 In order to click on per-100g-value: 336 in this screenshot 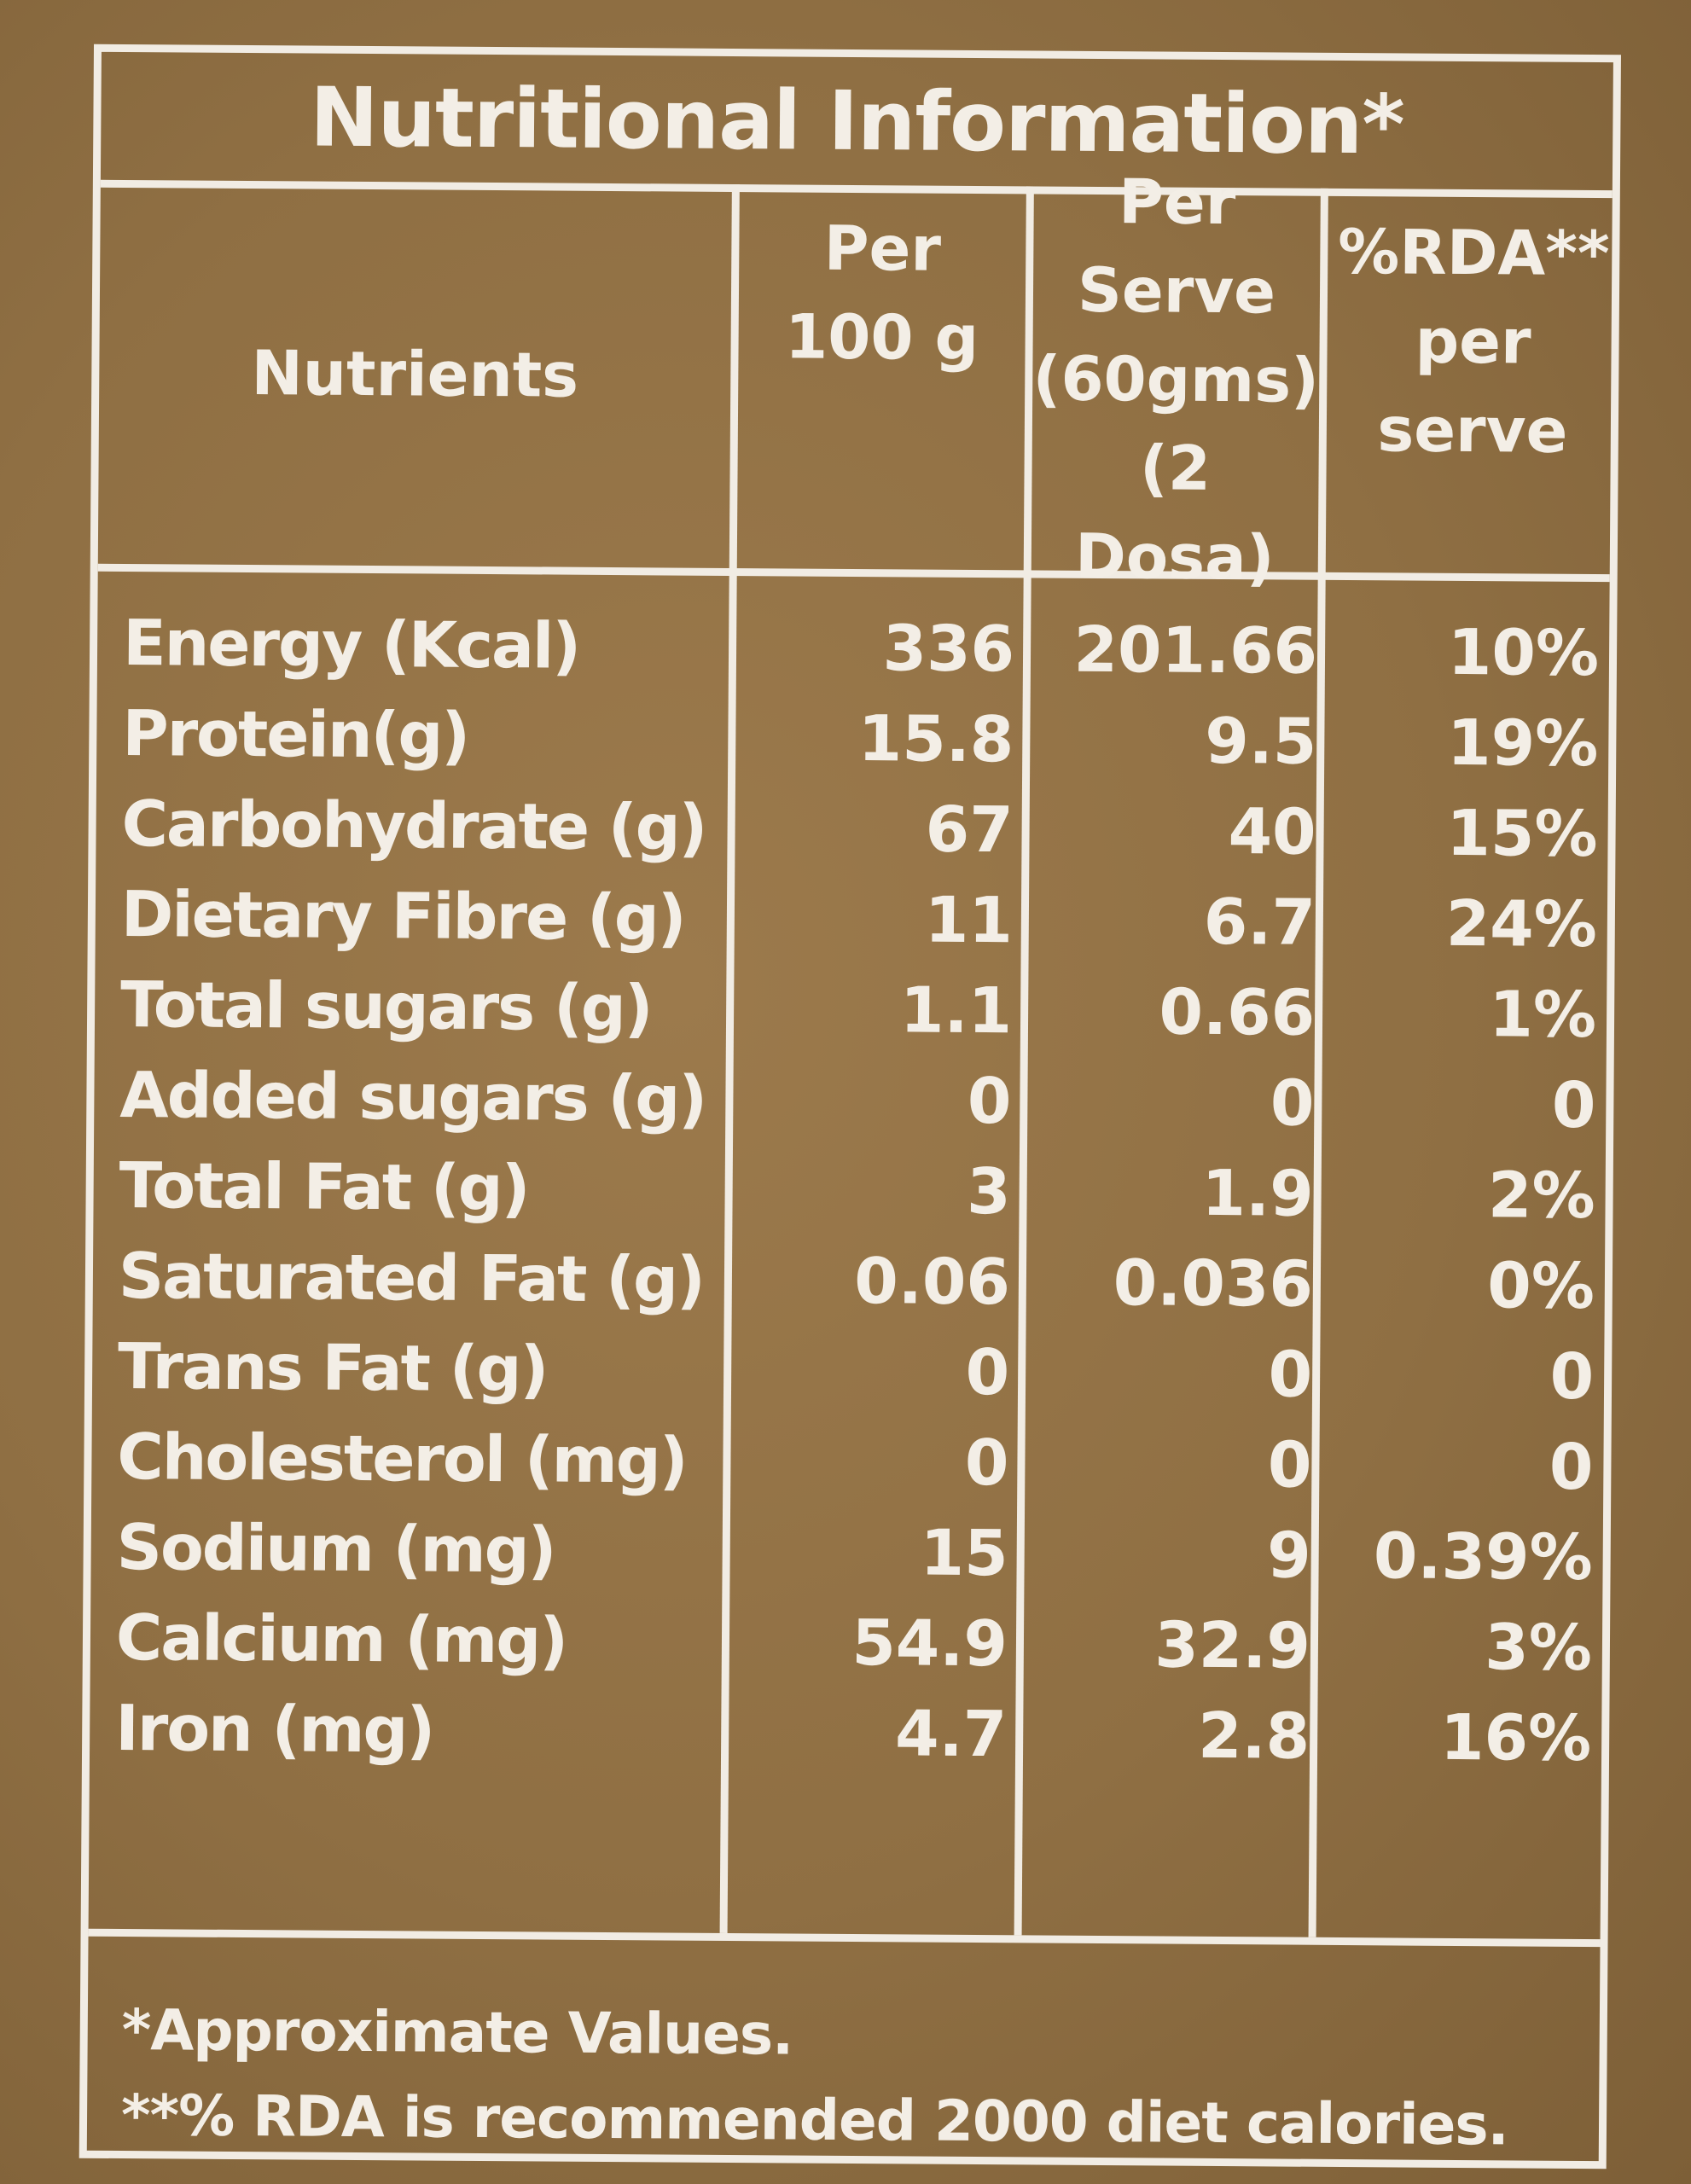, I will do `click(948, 649)`.